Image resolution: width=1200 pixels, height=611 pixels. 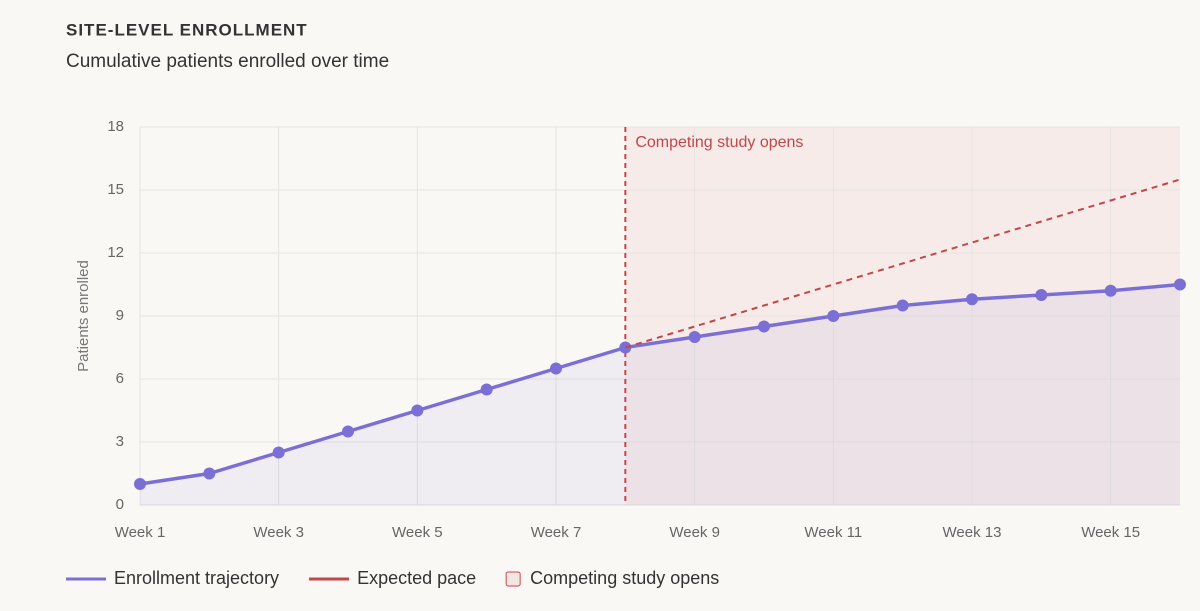 What do you see at coordinates (719, 142) in the screenshot?
I see `annotation-label: Competing study opens` at bounding box center [719, 142].